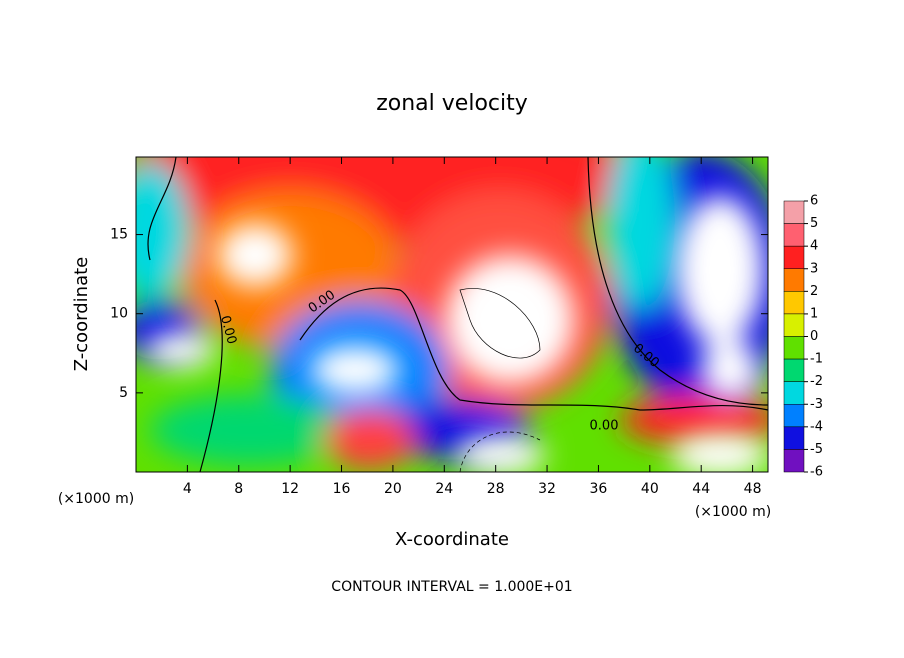  What do you see at coordinates (733, 512) in the screenshot?
I see `x-unit: (×1000 m)` at bounding box center [733, 512].